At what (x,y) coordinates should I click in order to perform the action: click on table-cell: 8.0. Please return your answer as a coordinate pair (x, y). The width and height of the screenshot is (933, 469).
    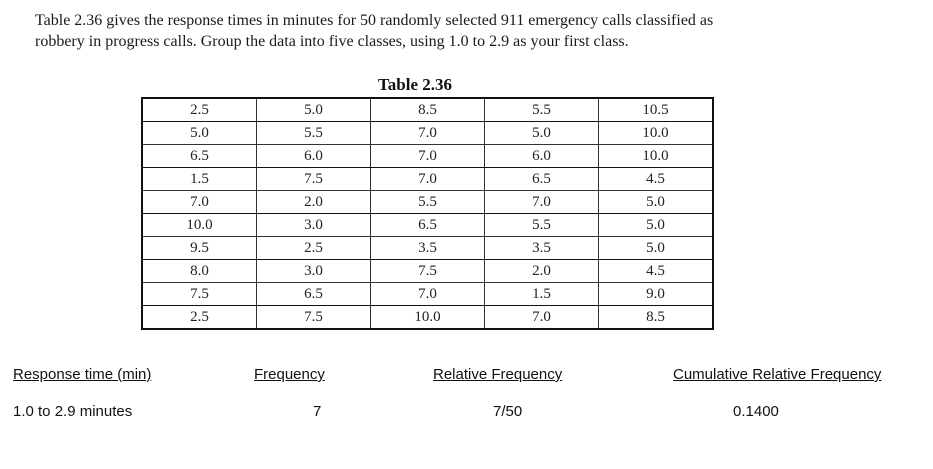
    Looking at the image, I should click on (199, 271).